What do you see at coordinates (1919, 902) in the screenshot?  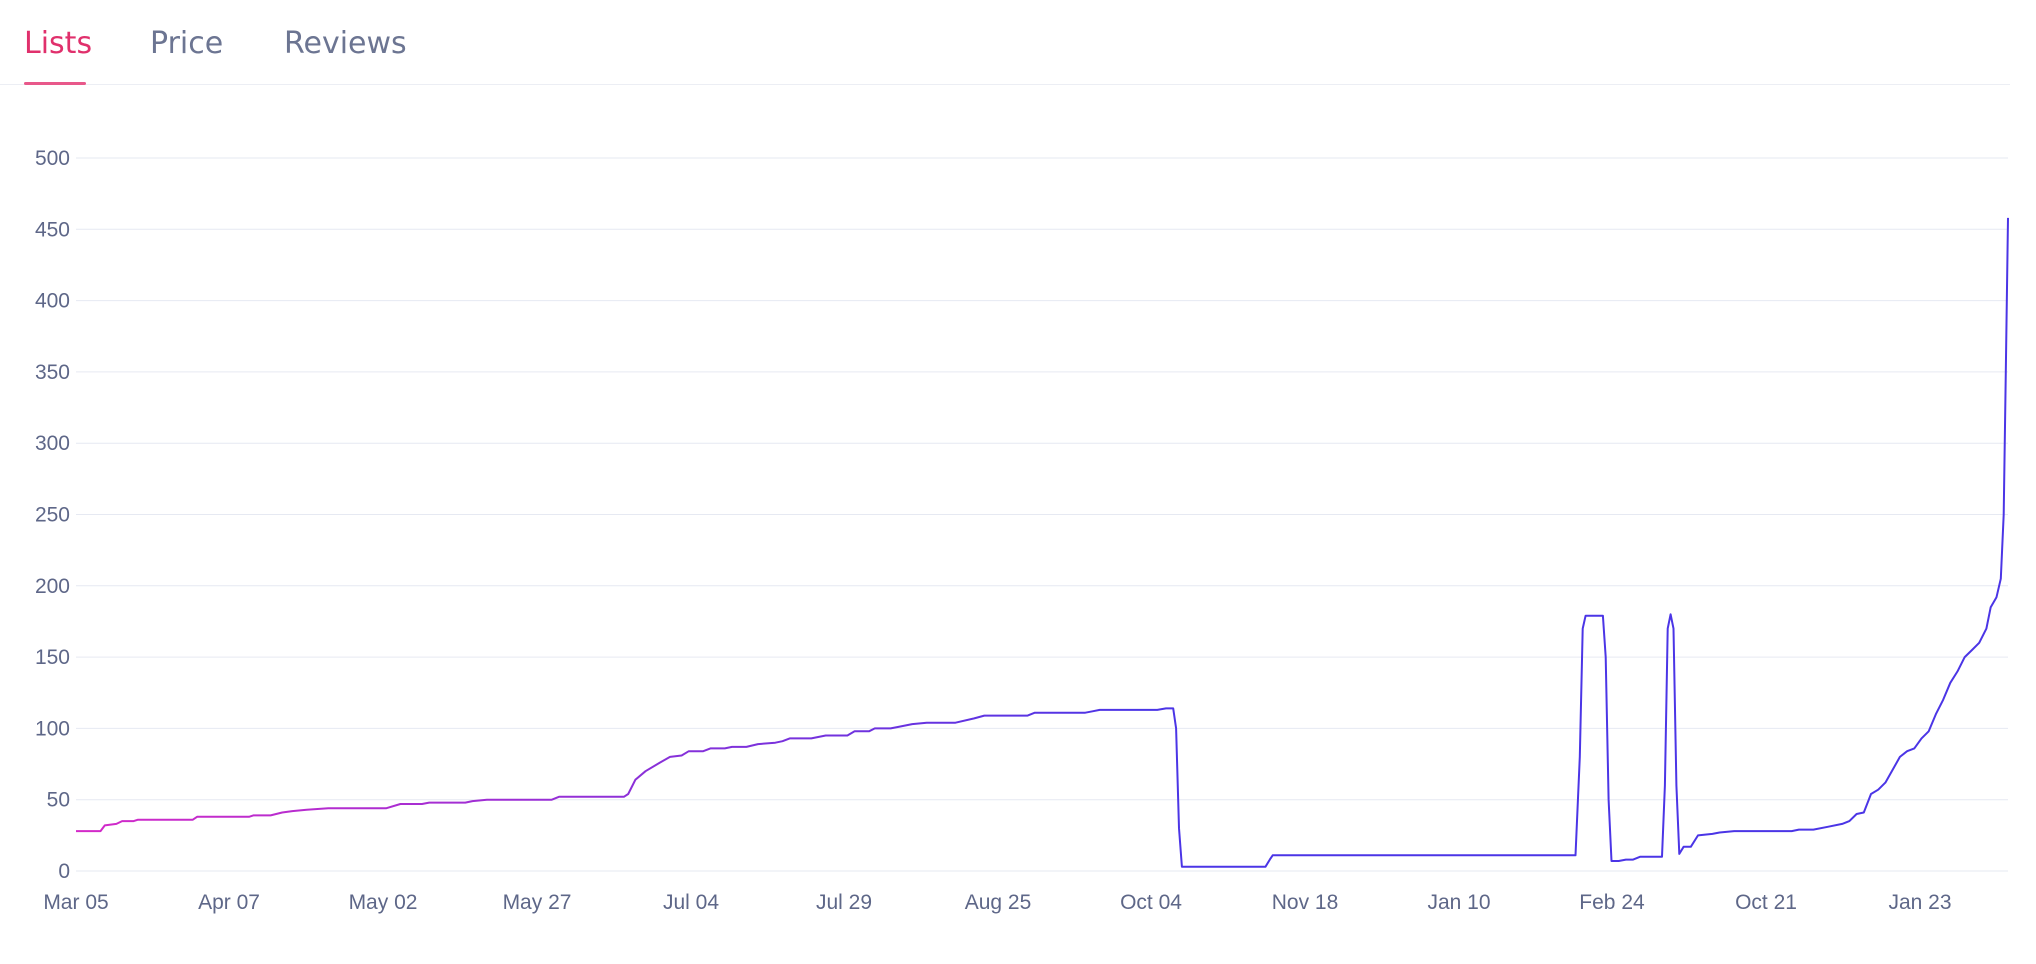 I see `x-tick-label: Jan 23` at bounding box center [1919, 902].